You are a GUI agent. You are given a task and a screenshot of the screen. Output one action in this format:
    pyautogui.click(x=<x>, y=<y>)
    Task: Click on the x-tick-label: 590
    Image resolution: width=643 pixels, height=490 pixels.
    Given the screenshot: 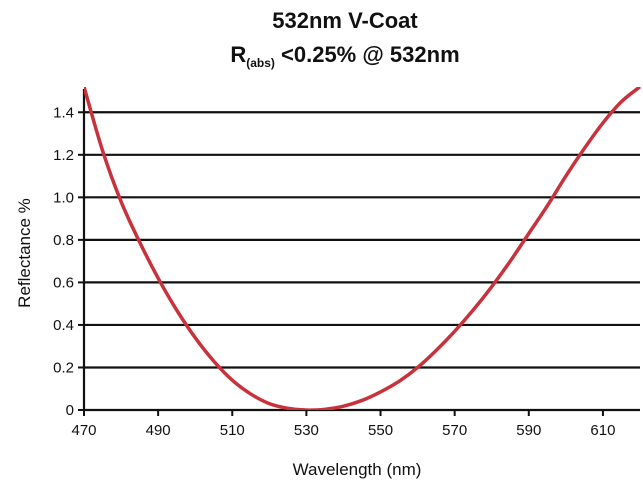 What is the action you would take?
    pyautogui.click(x=528, y=430)
    